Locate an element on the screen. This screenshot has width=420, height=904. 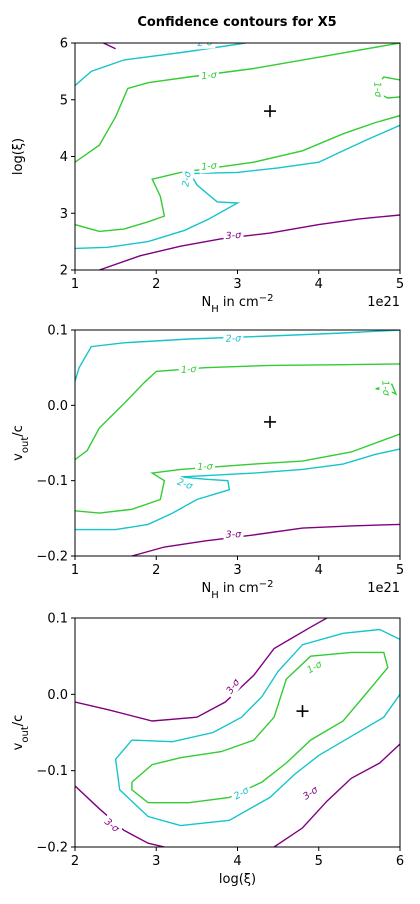
x-axis-label: log(ξ) is located at coordinates (237, 879).